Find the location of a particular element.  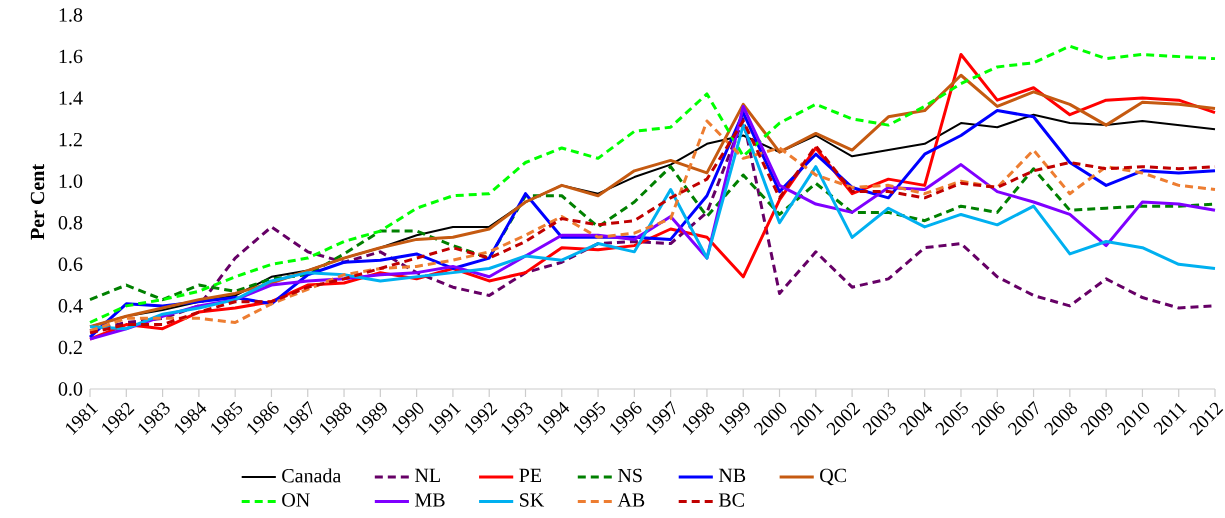

legend-label: AB is located at coordinates (631, 500).